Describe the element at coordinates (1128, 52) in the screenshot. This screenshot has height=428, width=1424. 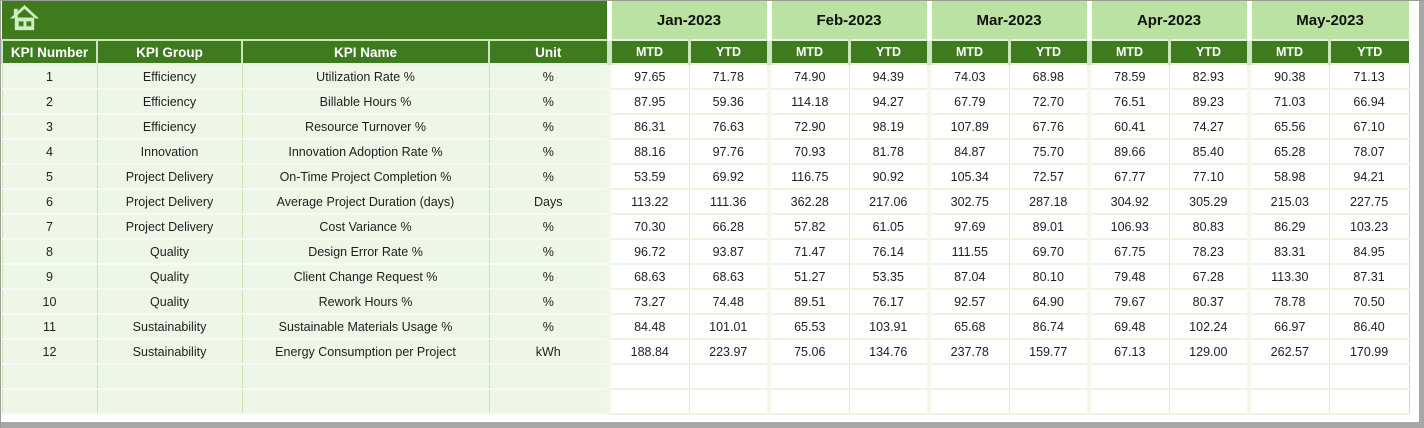
I see `col-header-apr-2023-mtd: MTD` at that location.